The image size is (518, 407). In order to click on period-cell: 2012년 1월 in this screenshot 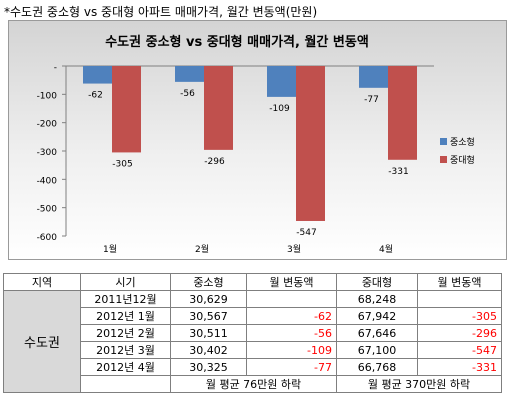, I will do `click(125, 316)`.